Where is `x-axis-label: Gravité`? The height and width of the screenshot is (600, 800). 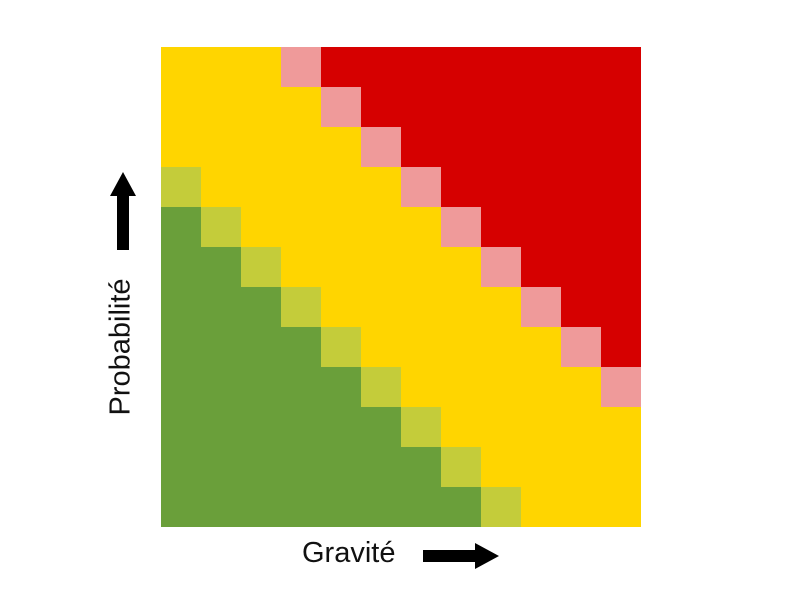 x-axis-label: Gravité is located at coordinates (349, 553).